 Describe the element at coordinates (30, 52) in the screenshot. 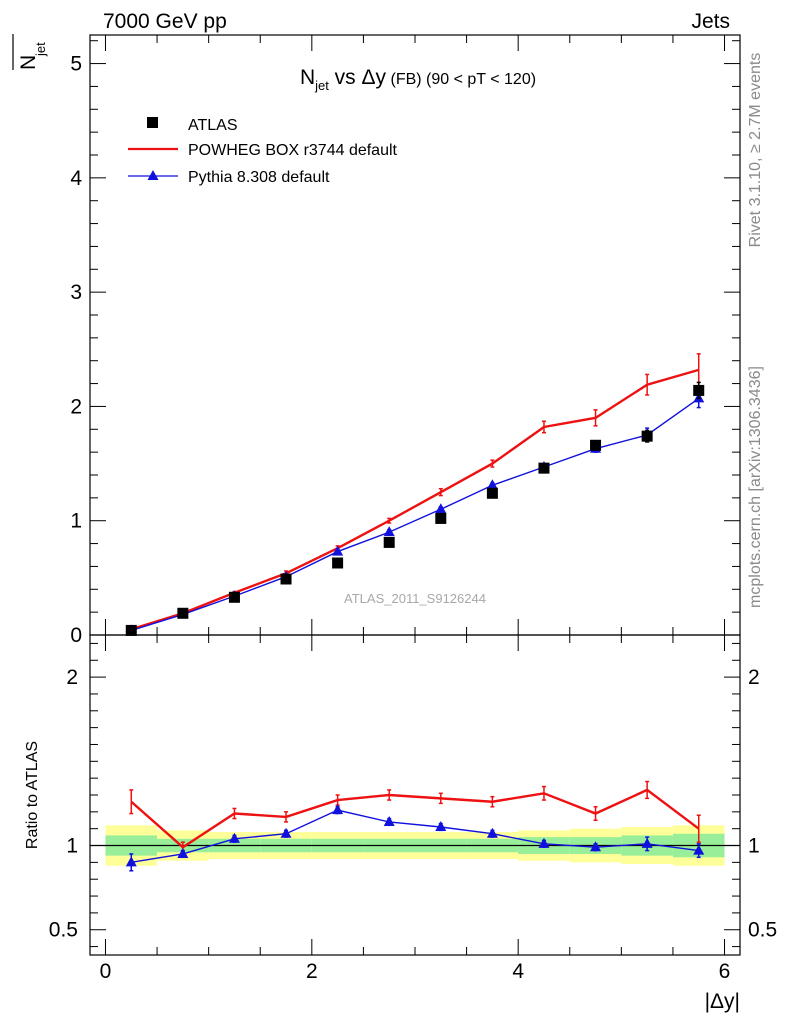

I see `main-y-axis-label: N jet` at that location.